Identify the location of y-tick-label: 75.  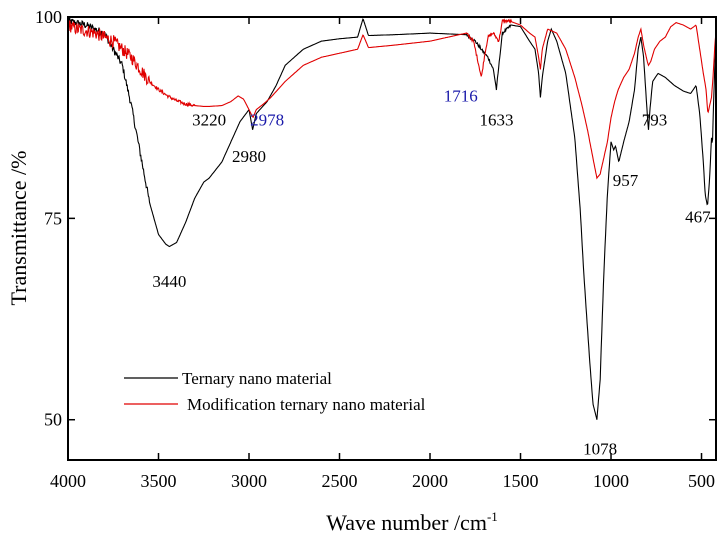
(53, 218).